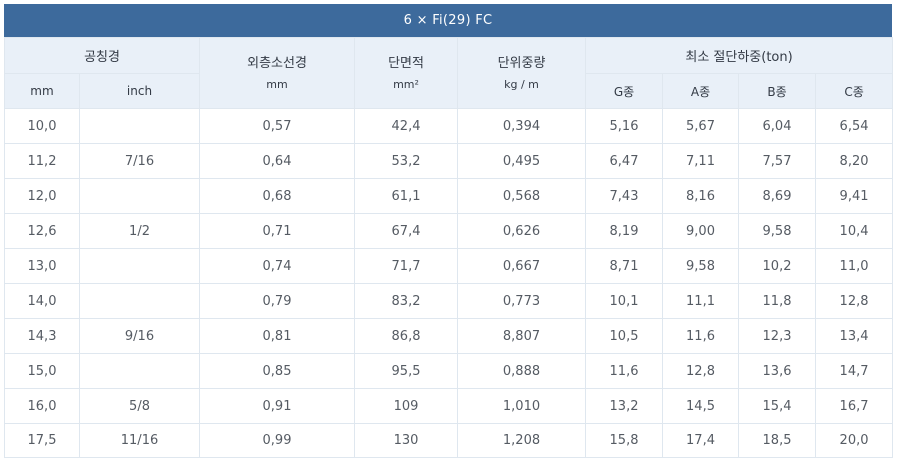  Describe the element at coordinates (854, 196) in the screenshot. I see `cell-c-grade: 9,41` at that location.